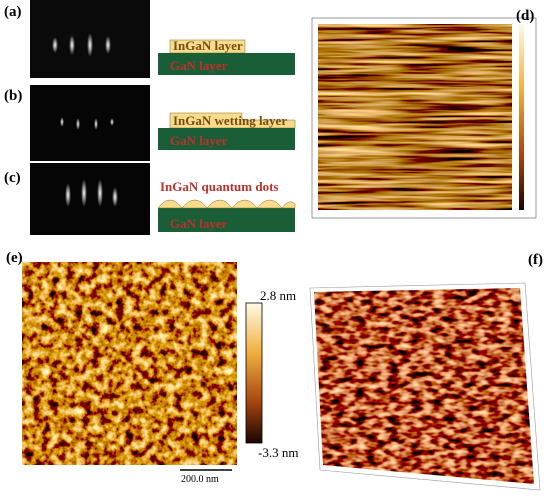 The image size is (550, 499). Describe the element at coordinates (13, 96) in the screenshot. I see `panel-label: (b)` at that location.